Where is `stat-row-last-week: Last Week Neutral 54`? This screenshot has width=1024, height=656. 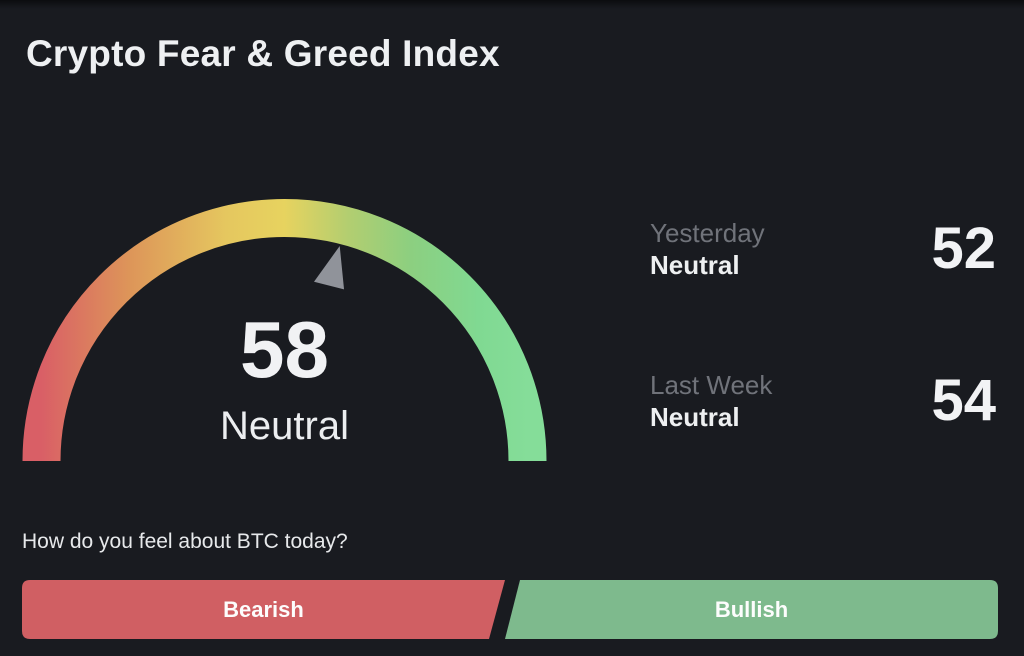
stat-row-last-week: Last Week Neutral 54 is located at coordinates (823, 401).